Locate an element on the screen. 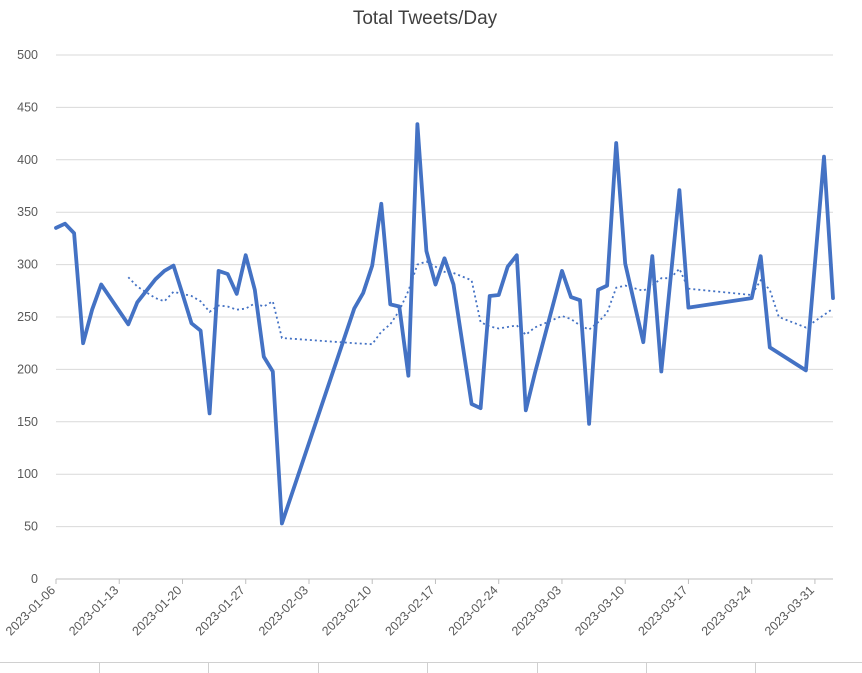  x-tick-label: 2023-03-10 is located at coordinates (599, 610).